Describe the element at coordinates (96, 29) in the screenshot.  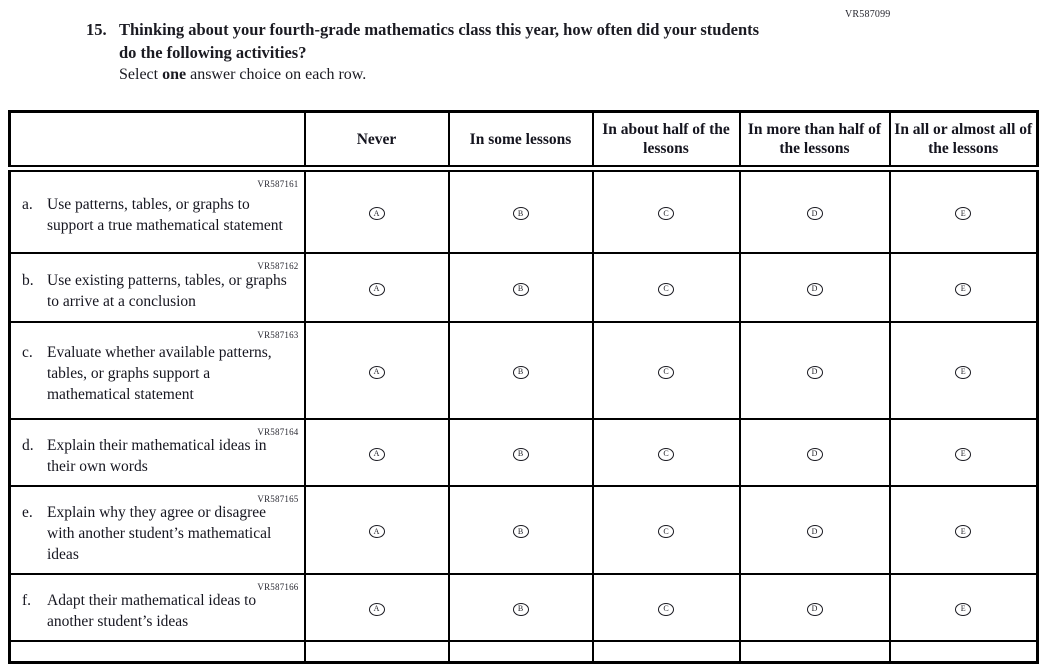
I see `question-number: 15.` at that location.